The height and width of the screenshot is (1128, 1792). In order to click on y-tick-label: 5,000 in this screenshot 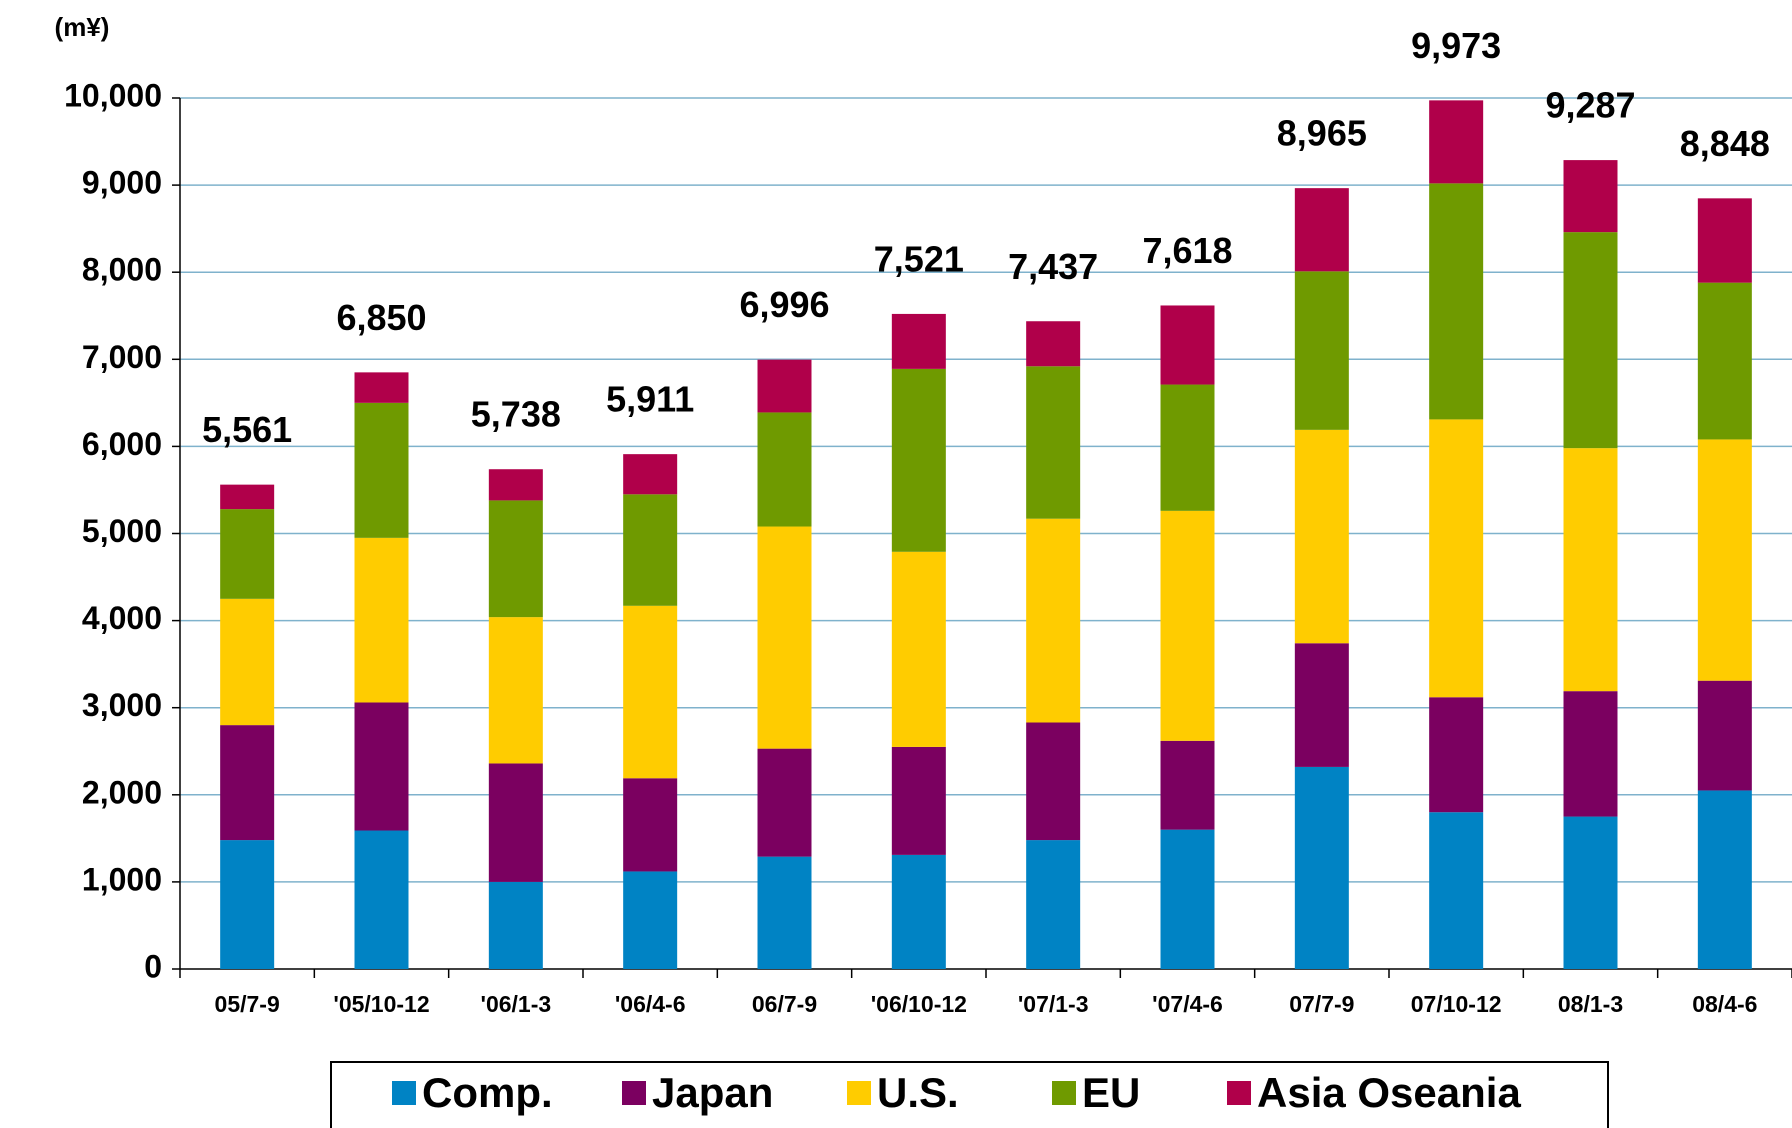, I will do `click(122, 531)`.